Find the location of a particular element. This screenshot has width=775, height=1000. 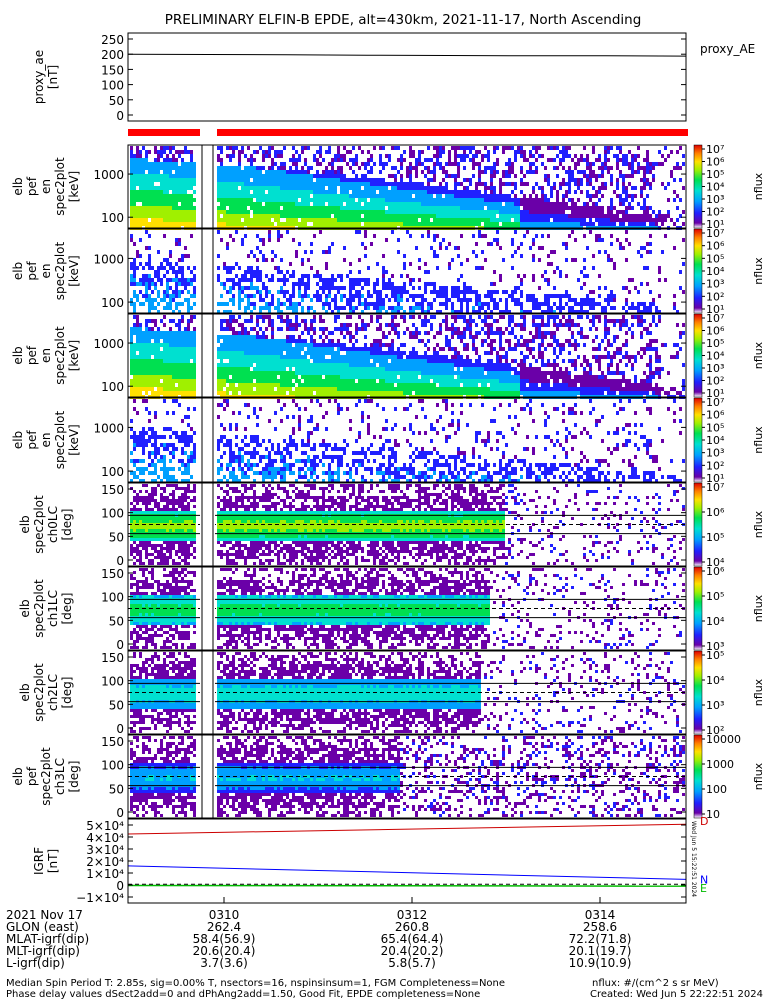

ephem-value: 262.4 is located at coordinates (224, 927).